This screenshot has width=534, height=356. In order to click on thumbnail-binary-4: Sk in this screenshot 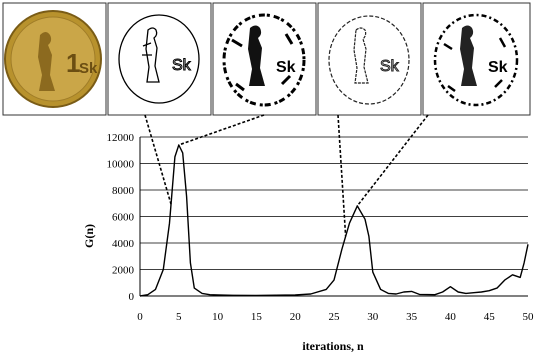, I will do `click(476, 60)`.